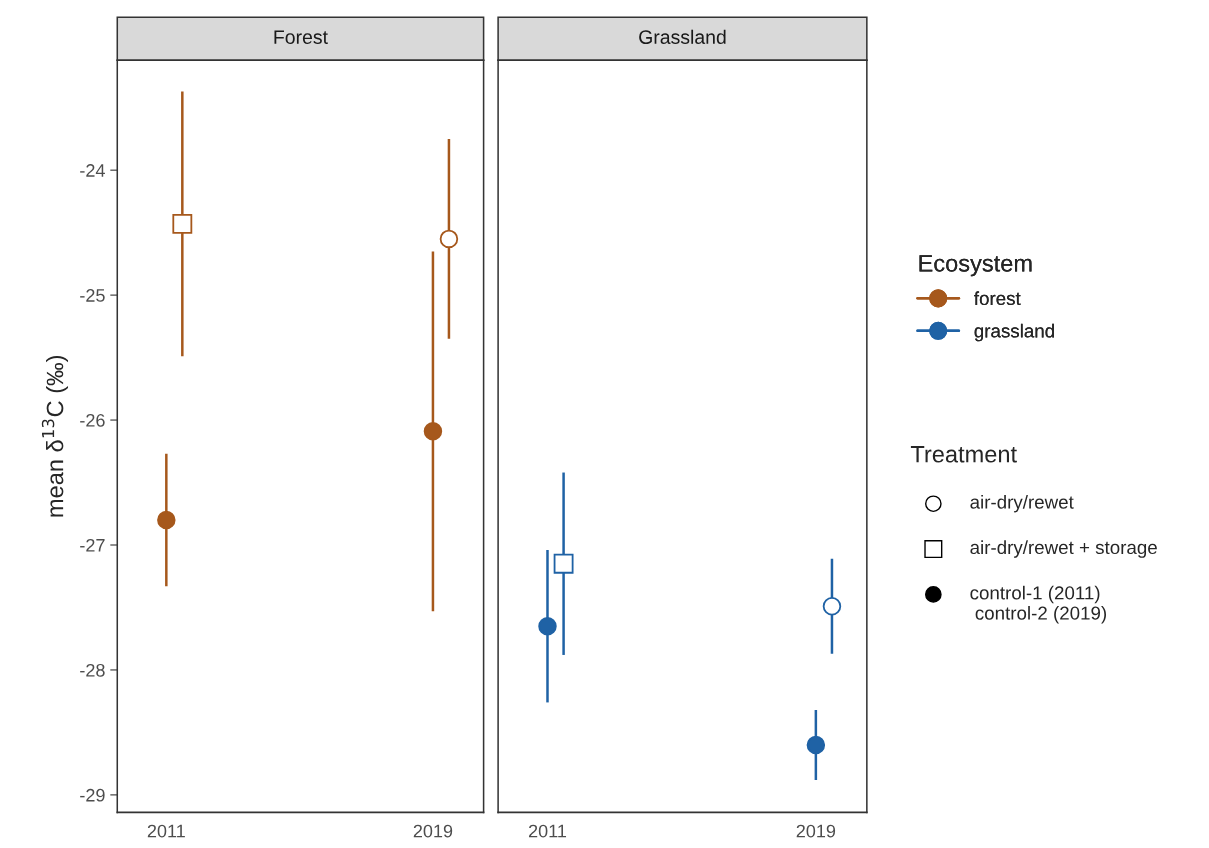  I want to click on y-tick-label: -27, so click(92, 545).